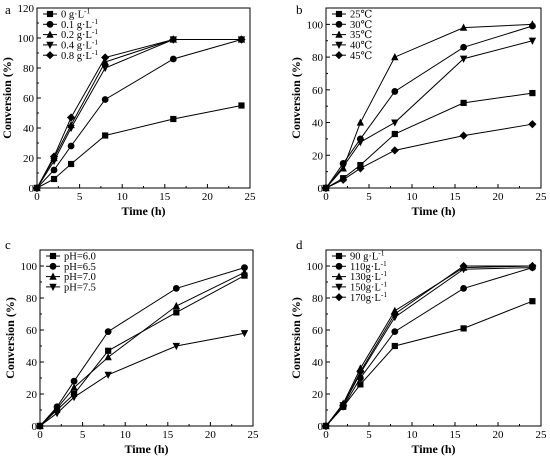 Image resolution: width=550 pixels, height=462 pixels. I want to click on legend-label: 0.8 g·L-1, so click(79, 55).